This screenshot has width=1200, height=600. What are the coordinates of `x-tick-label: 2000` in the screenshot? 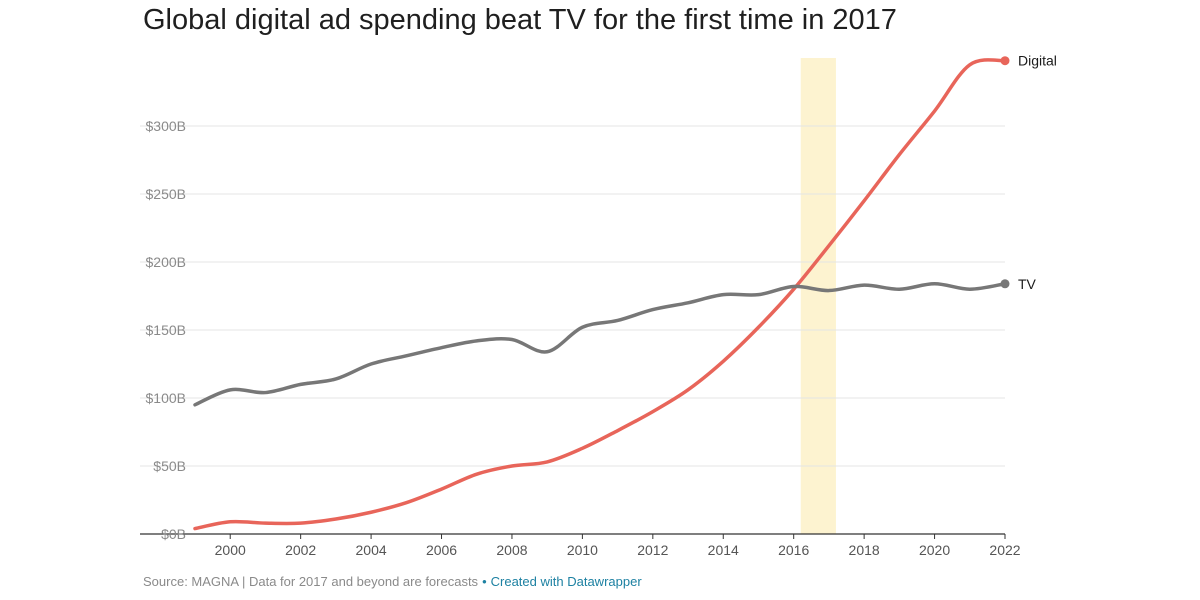 It's located at (230, 550).